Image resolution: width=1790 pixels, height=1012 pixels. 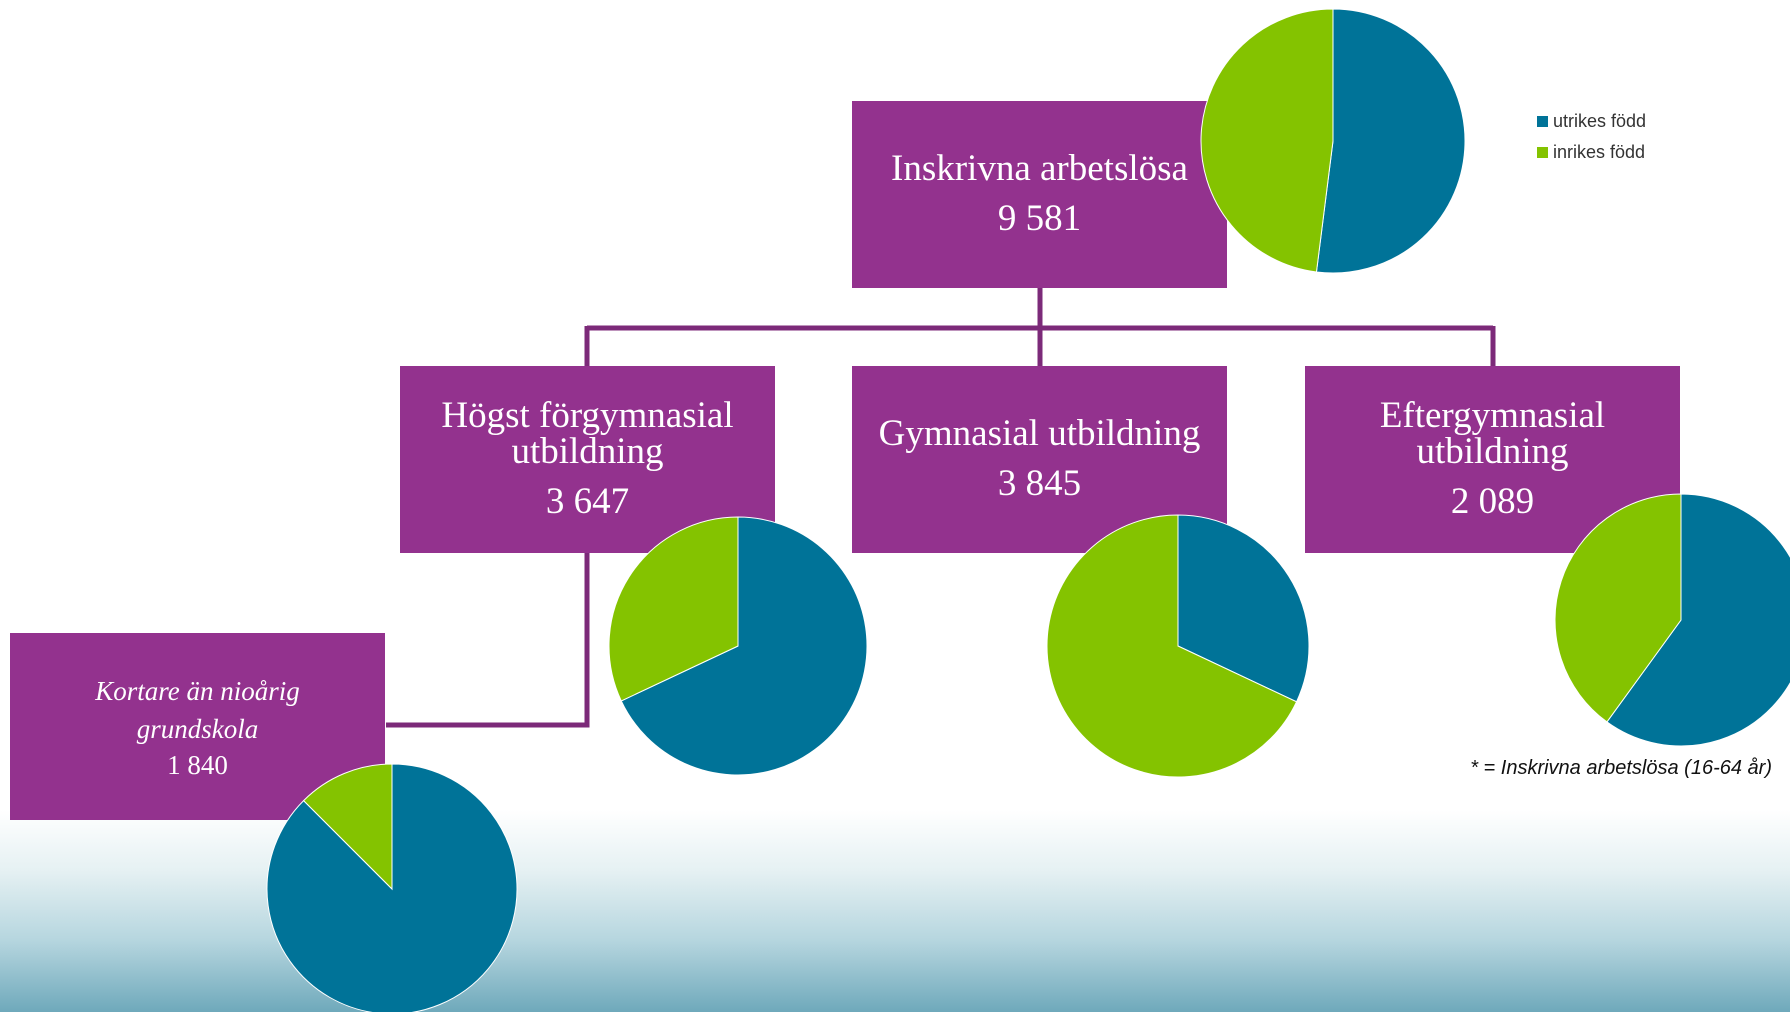 I want to click on legend-label-utrikes: utrikes född, so click(x=1600, y=121).